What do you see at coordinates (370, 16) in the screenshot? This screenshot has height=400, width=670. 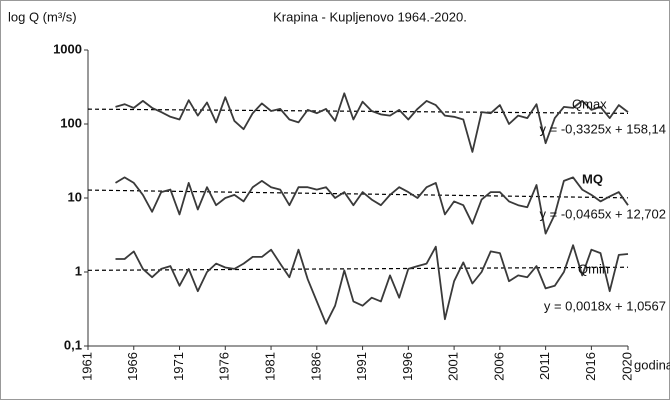 I see `chart-title: Krapina - Kupljenovo 1964.-2020.` at bounding box center [370, 16].